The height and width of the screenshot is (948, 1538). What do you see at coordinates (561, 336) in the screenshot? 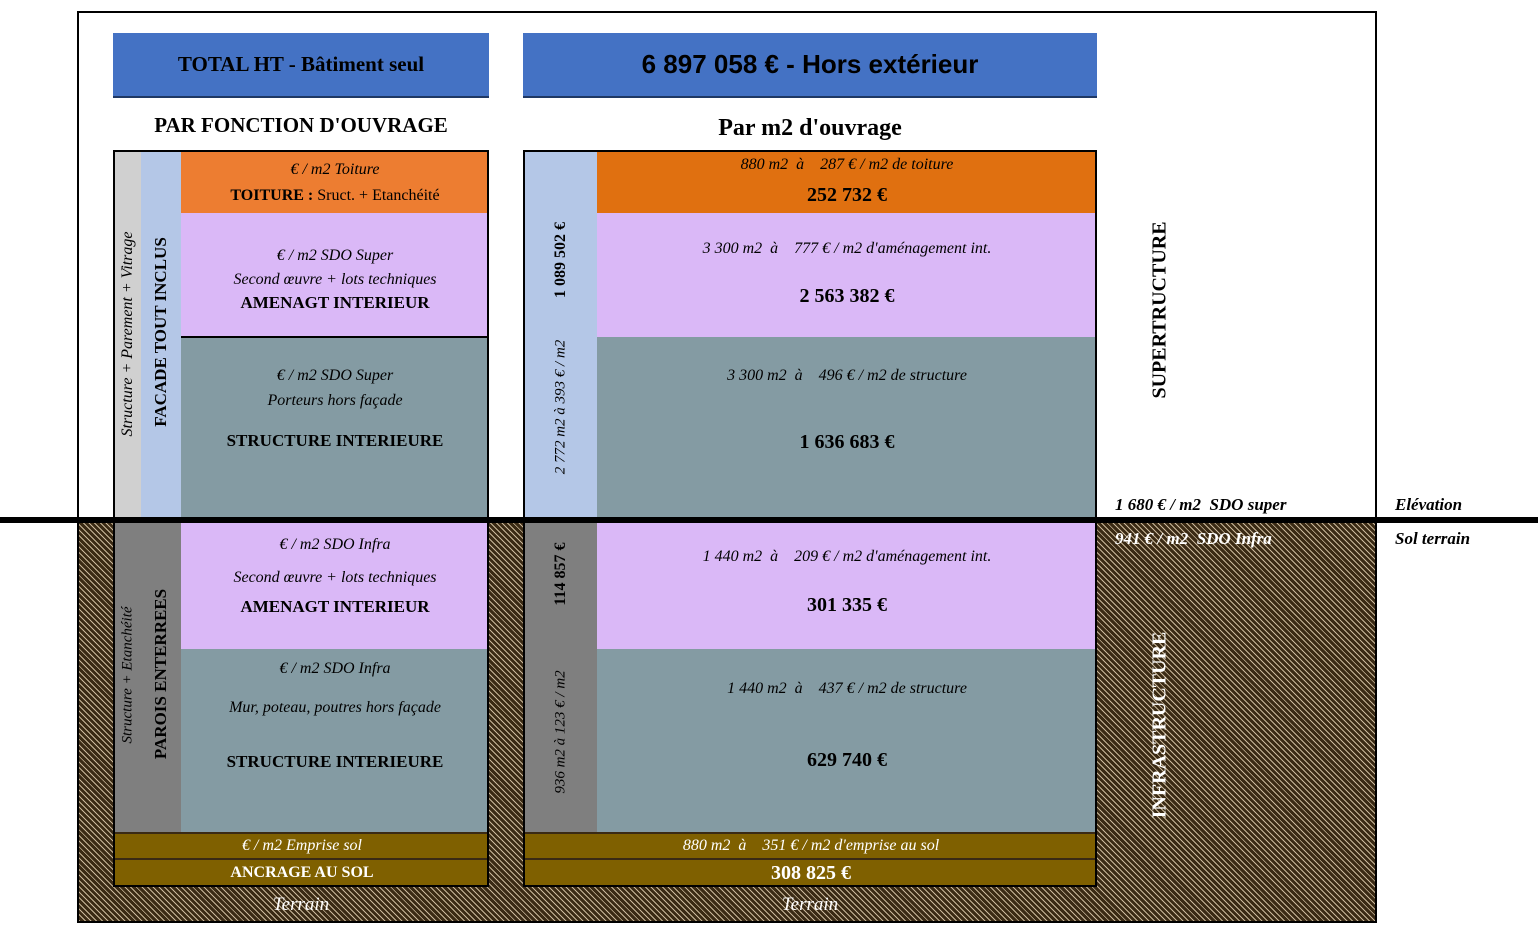
I see `facade-super-column: 1 089 502 € 2 772 m2 à 393 € / m2` at bounding box center [561, 336].